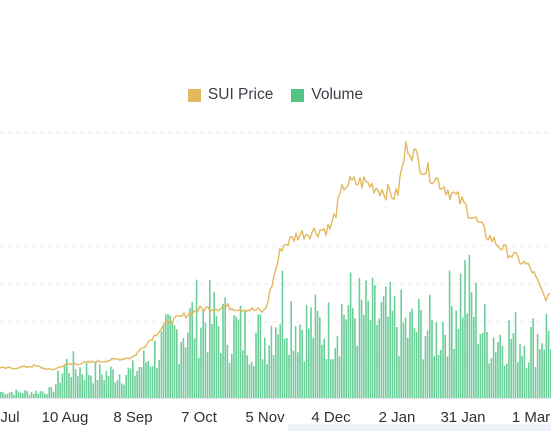 The height and width of the screenshot is (436, 551). What do you see at coordinates (327, 95) in the screenshot?
I see `legend-item-volume: Volume` at bounding box center [327, 95].